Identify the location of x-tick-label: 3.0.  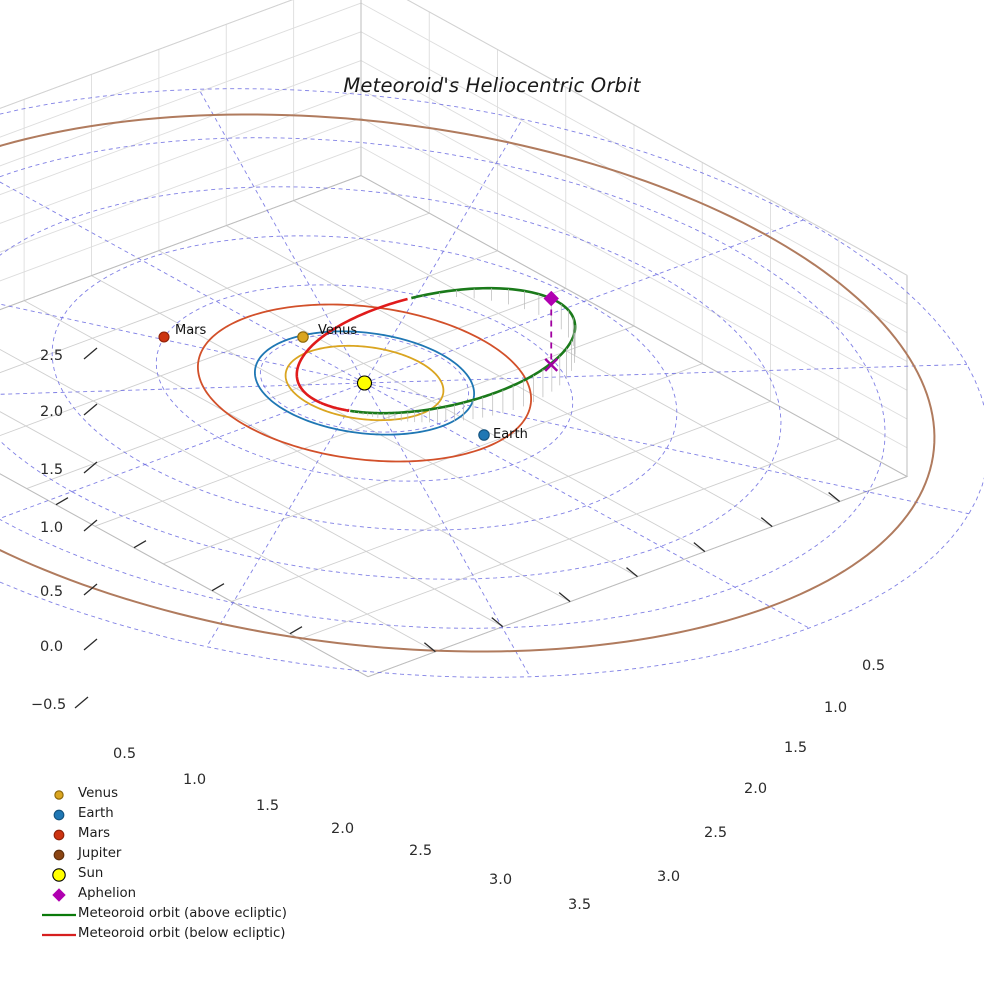
(501, 880).